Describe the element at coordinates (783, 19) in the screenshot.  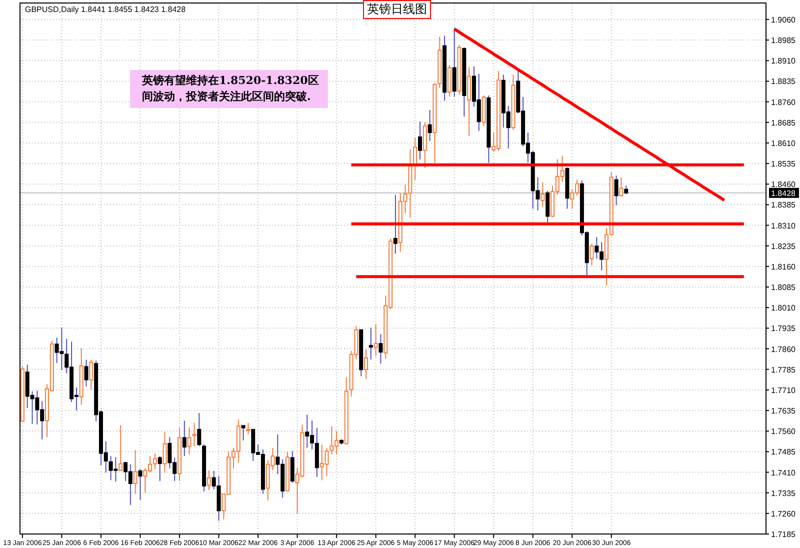
I see `y-tick-label: 1.9060` at that location.